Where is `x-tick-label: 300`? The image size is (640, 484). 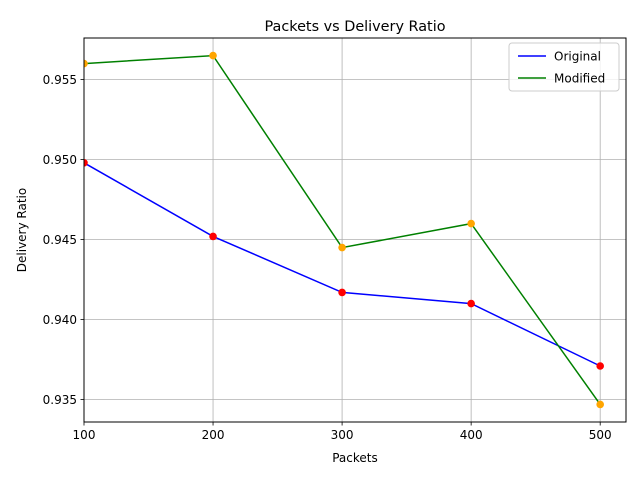
x-tick-label: 300 is located at coordinates (342, 435).